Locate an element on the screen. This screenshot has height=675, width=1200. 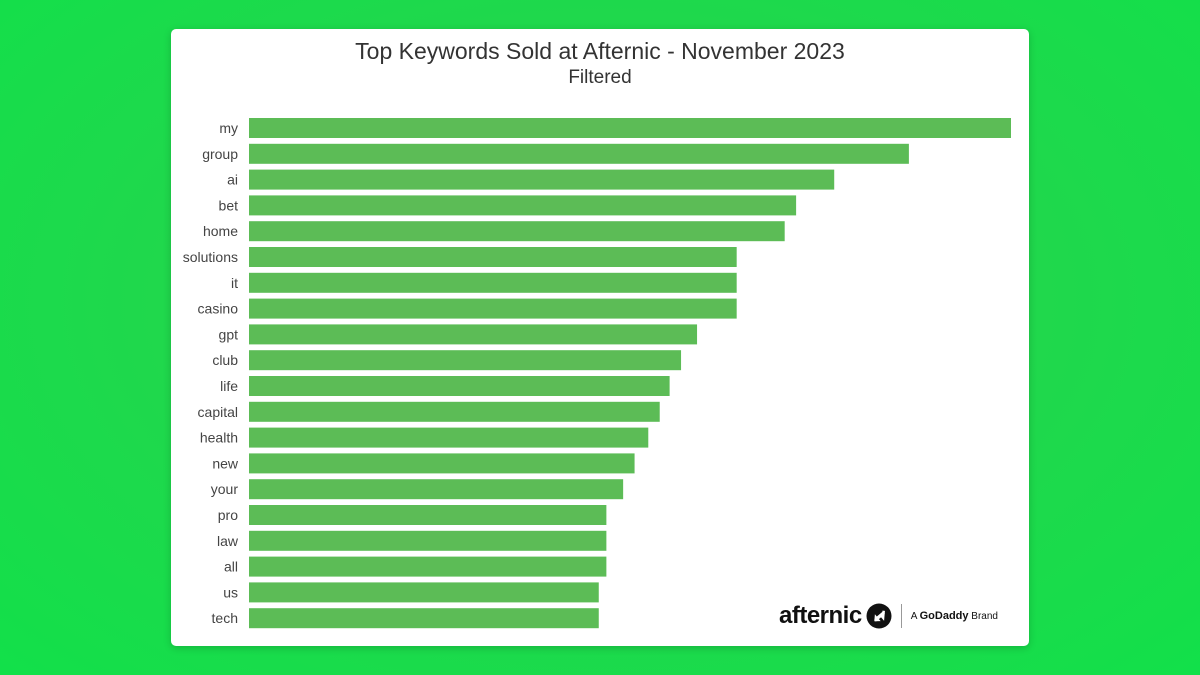
tagline-prefix: A is located at coordinates (913, 616).